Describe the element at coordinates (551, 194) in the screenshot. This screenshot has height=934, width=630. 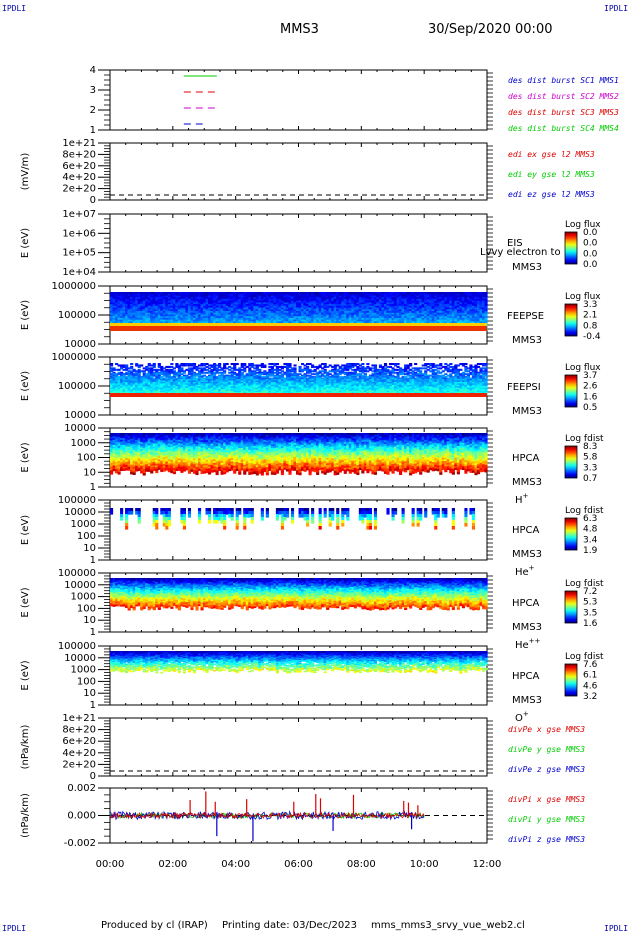
I see `legend-entry: edi ez gse l2 MMS3` at that location.